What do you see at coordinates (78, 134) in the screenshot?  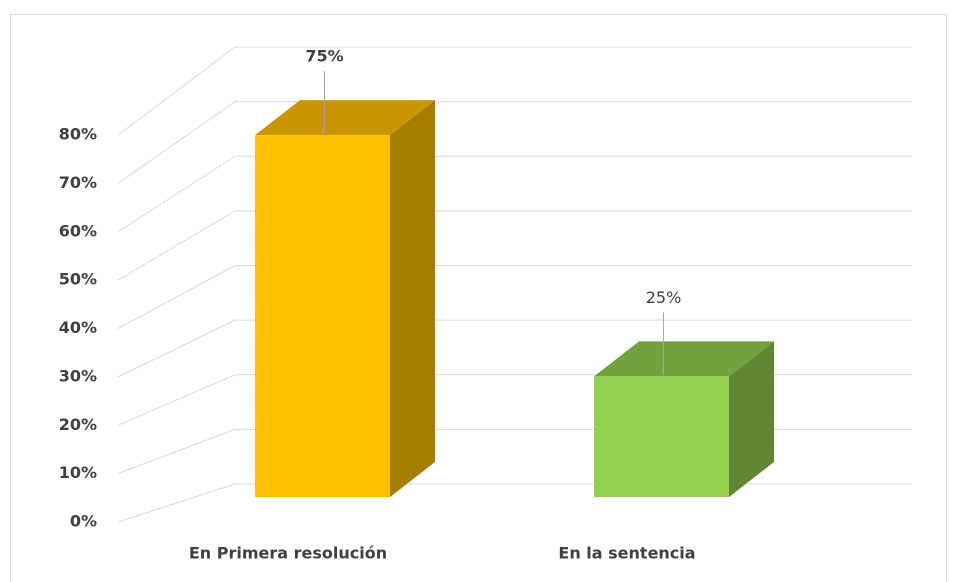 I see `y-tick-label: 80%` at bounding box center [78, 134].